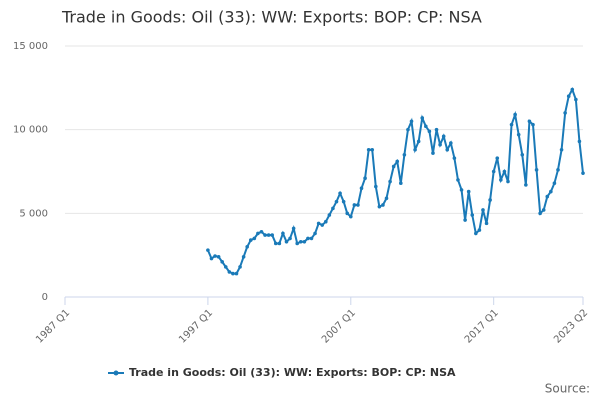 This screenshot has height=400, width=600. Describe the element at coordinates (196, 326) in the screenshot. I see `x-tick-label: 1997 Q1` at that location.